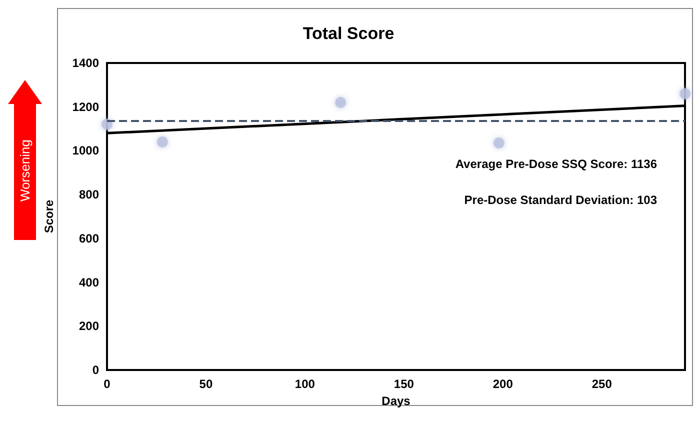  I want to click on y-tick-label: 1400, so click(86, 63).